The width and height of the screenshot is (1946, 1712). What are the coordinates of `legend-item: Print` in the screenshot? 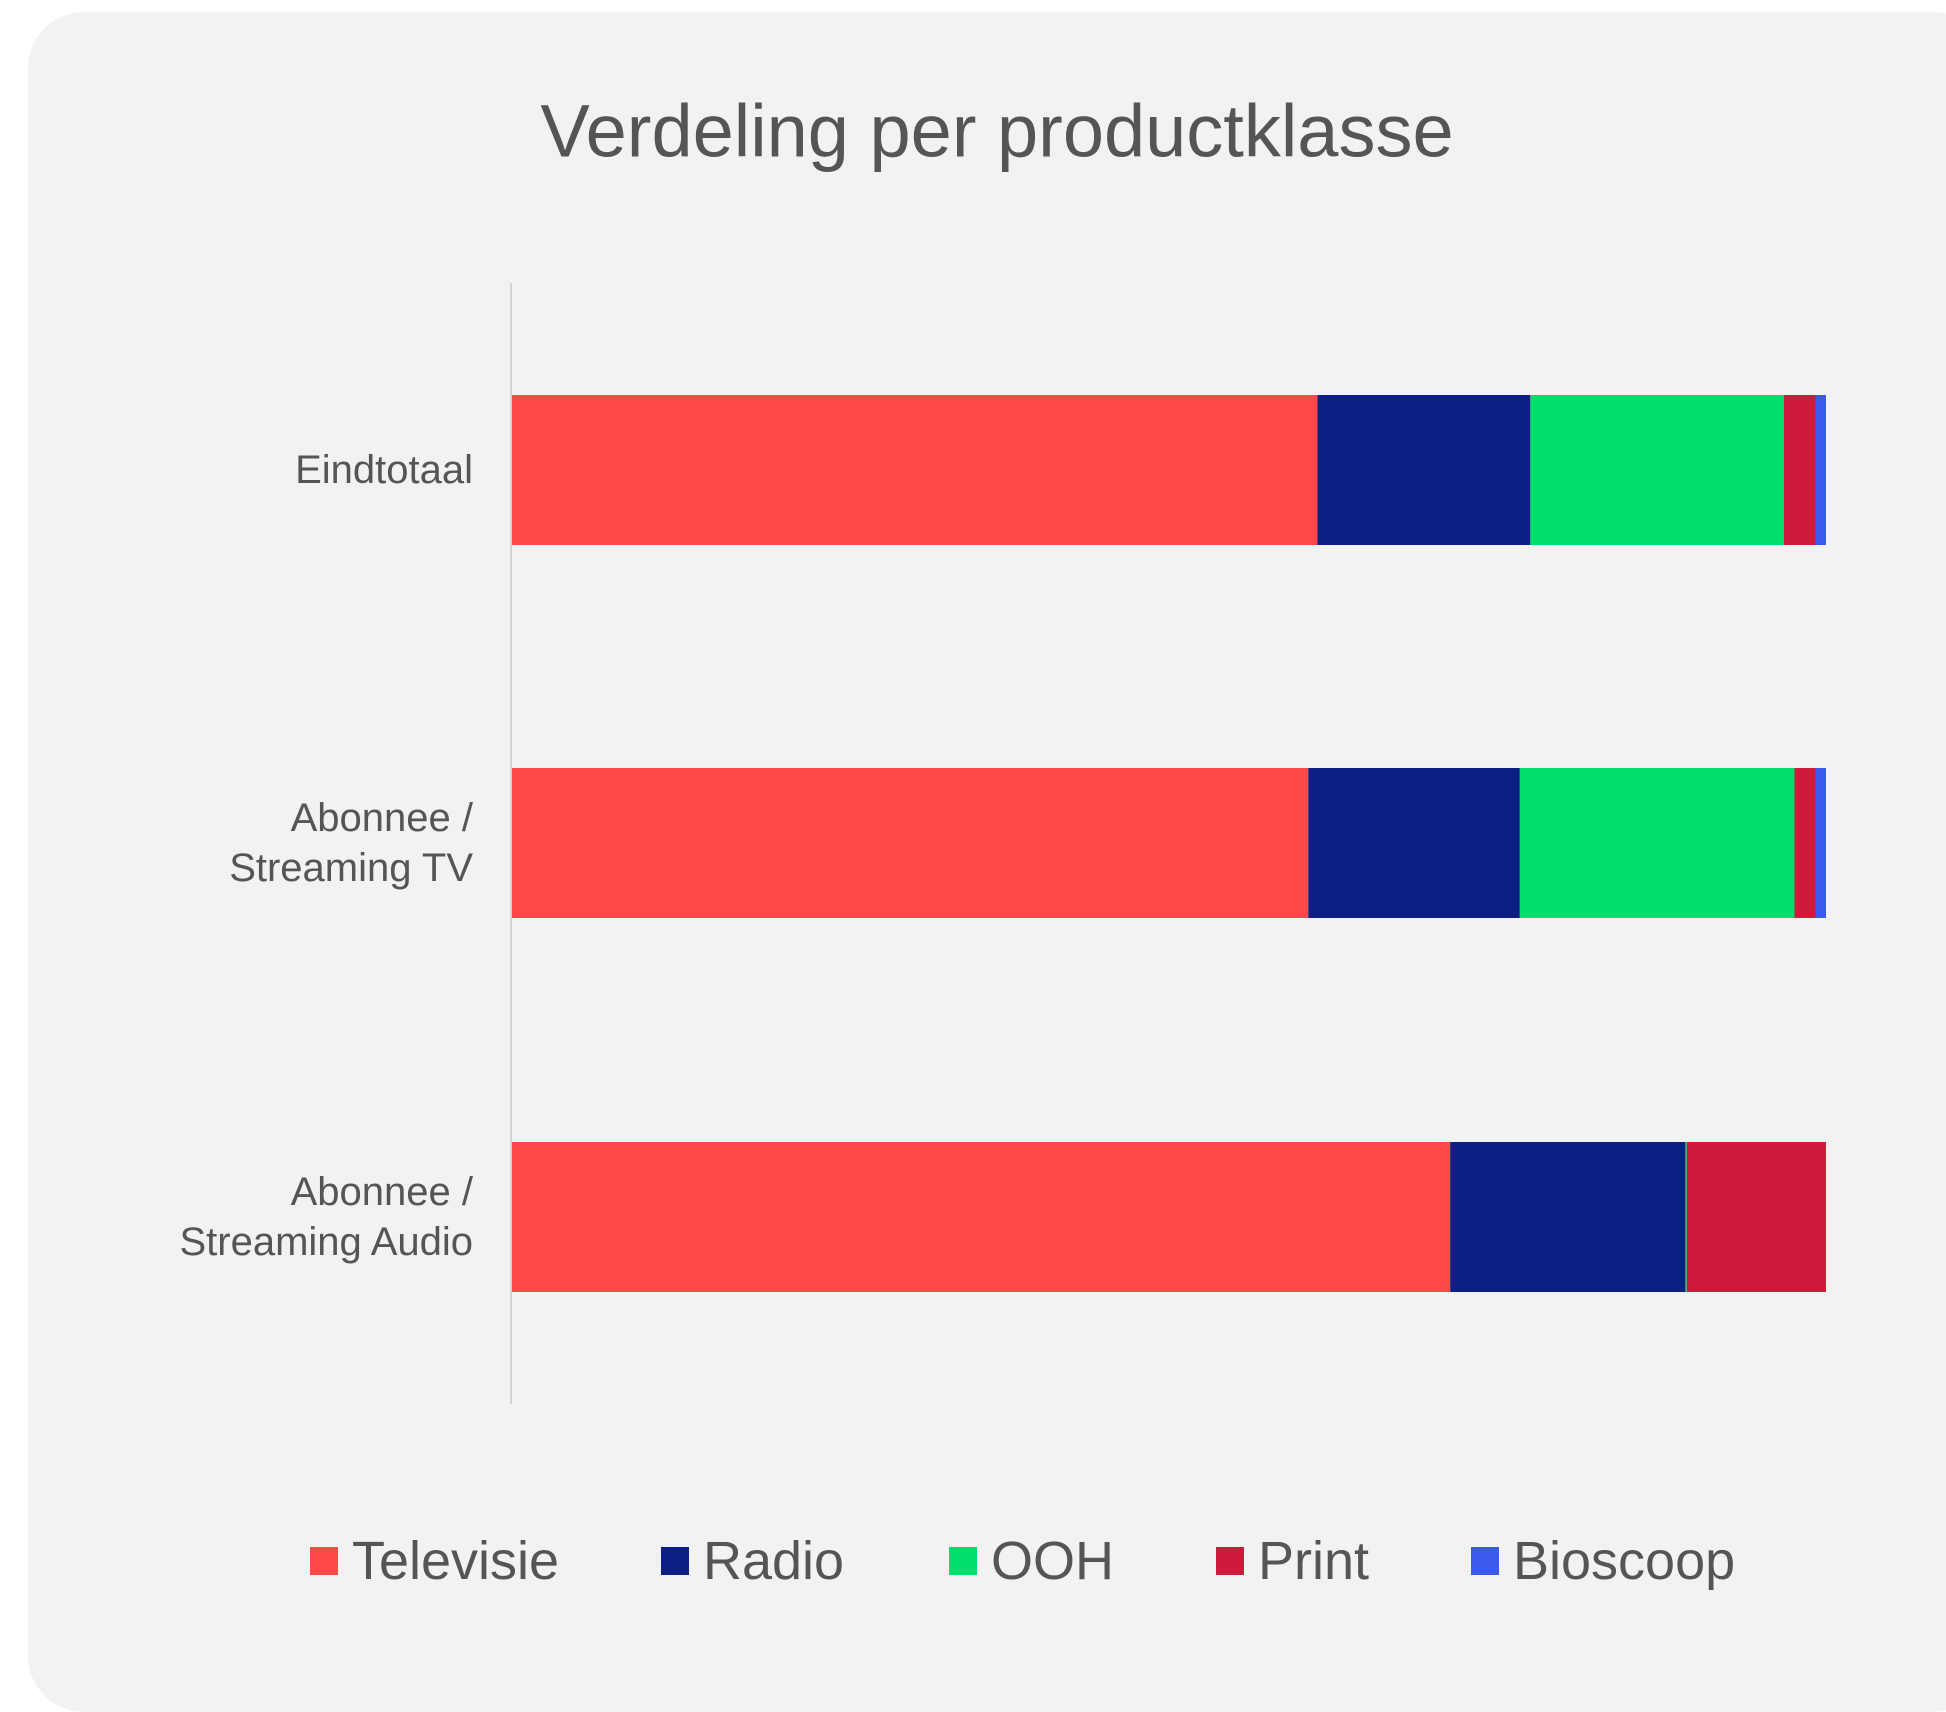 It's located at (1292, 1561).